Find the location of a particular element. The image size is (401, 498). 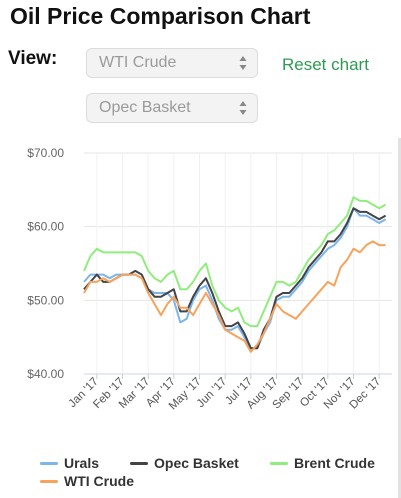

legend-item-urals: Urals is located at coordinates (69, 463).